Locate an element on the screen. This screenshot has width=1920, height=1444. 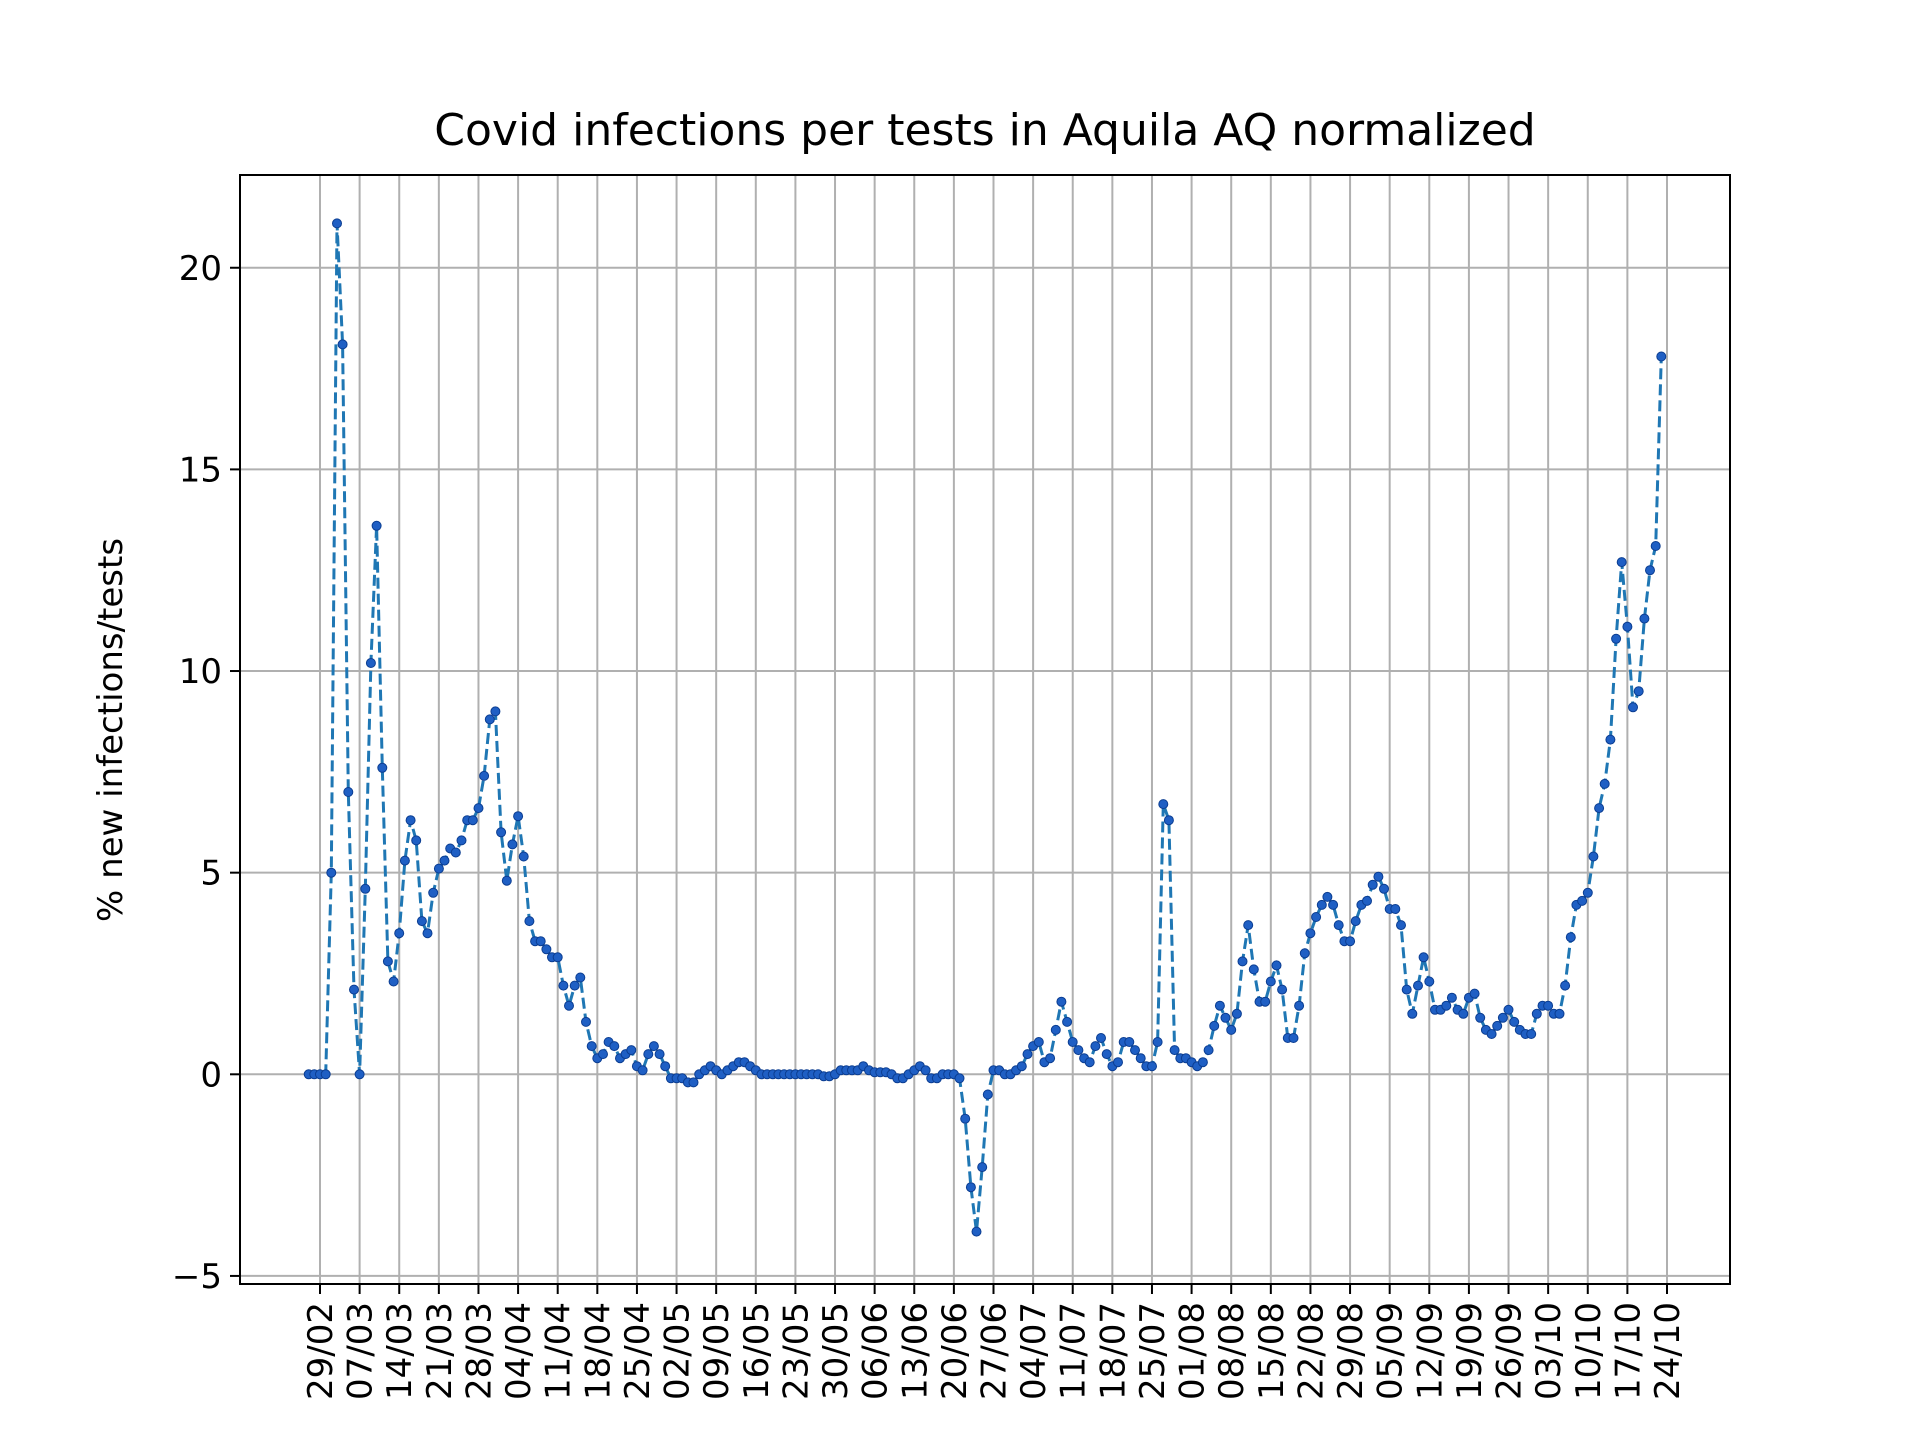
x-tick-label: 16/05 is located at coordinates (757, 1351).